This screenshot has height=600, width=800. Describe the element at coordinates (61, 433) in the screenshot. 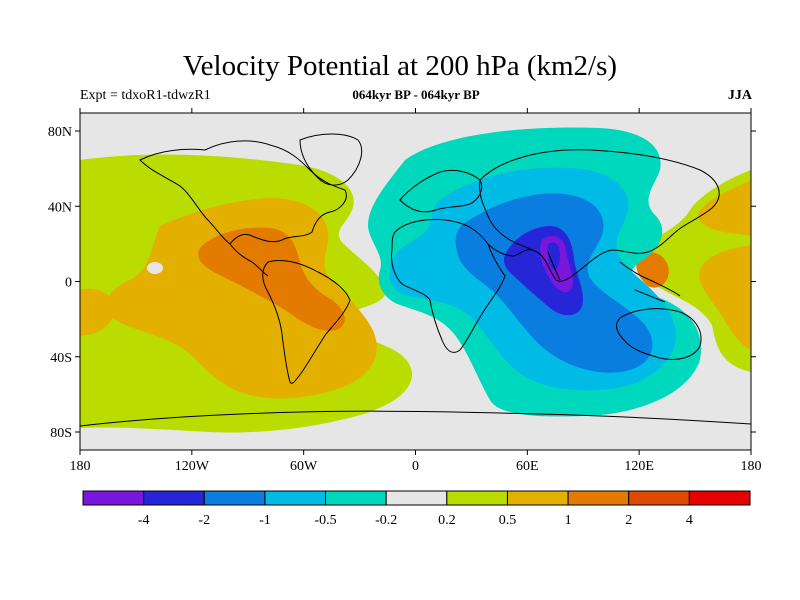

I see `y-tick-label: 80S` at that location.